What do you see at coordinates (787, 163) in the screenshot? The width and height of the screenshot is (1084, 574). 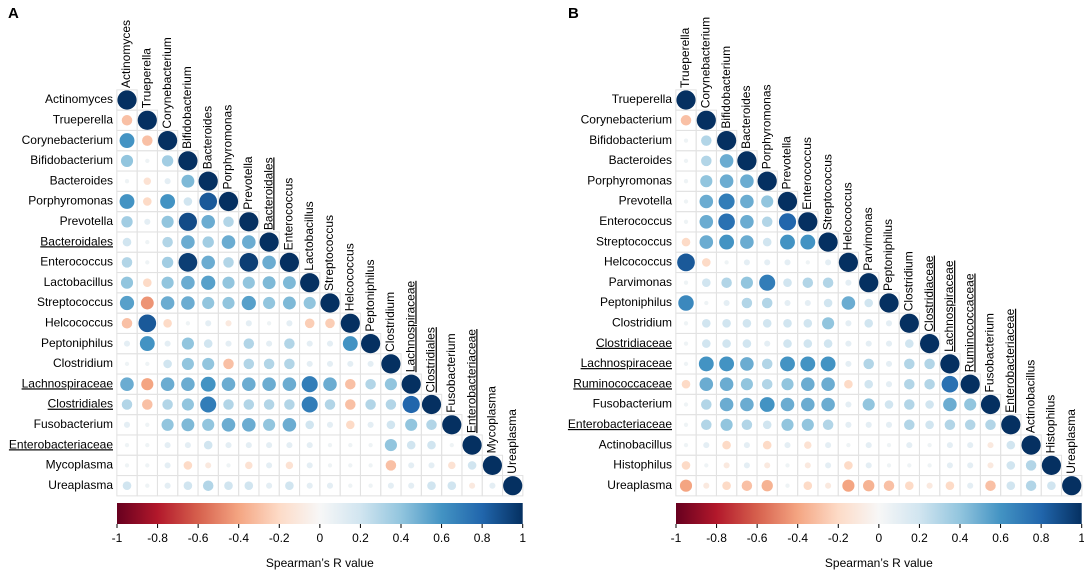 I see `column-label: Prevotella` at bounding box center [787, 163].